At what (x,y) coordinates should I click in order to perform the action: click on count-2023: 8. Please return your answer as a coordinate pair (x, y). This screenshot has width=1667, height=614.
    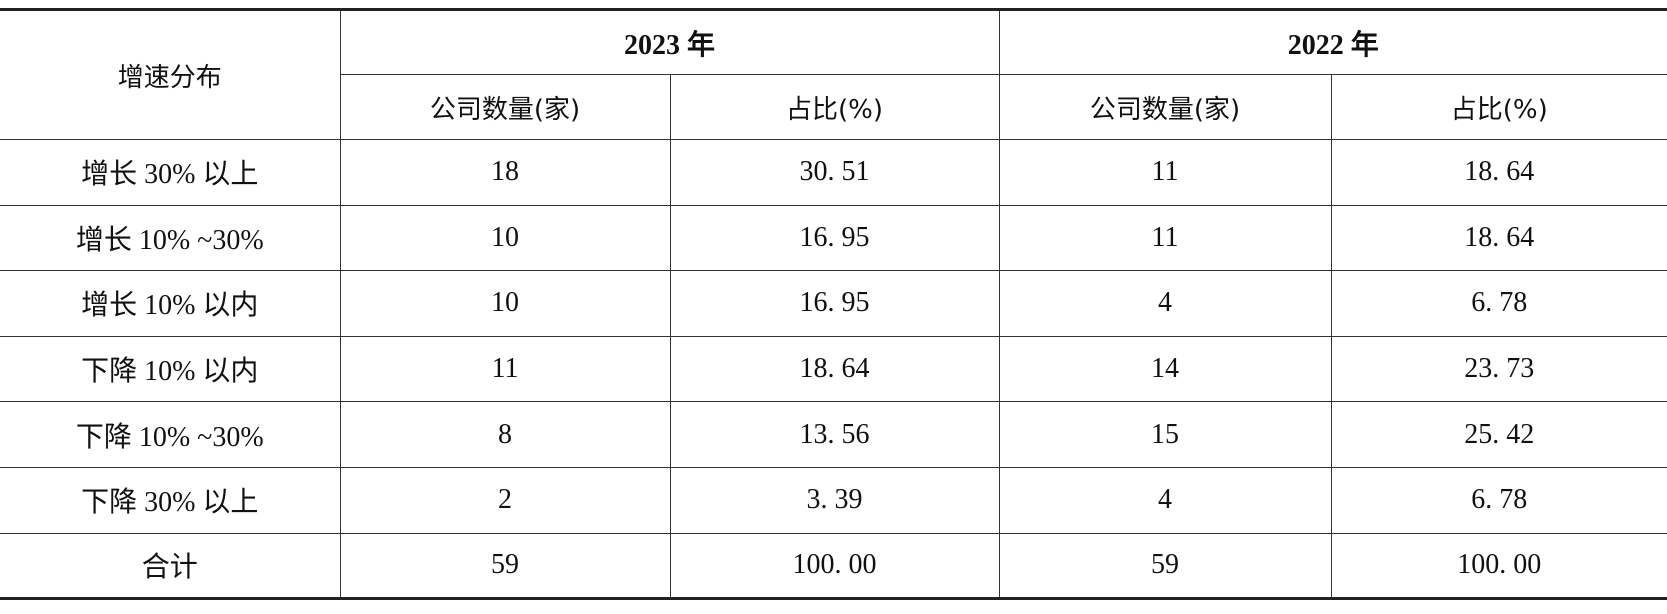
    Looking at the image, I should click on (505, 434).